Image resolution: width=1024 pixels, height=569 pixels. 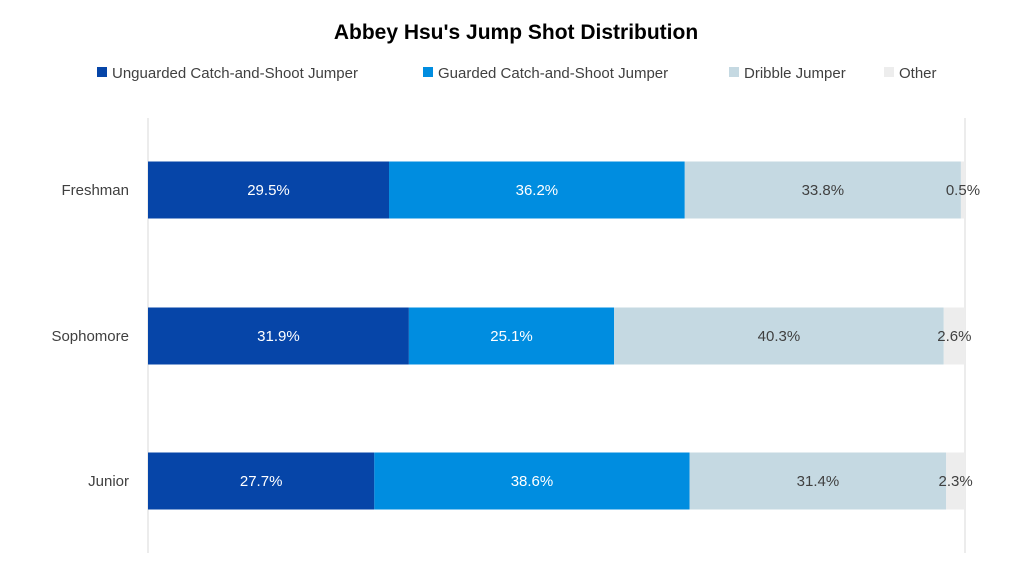 I want to click on data-label: 2.6%, so click(x=954, y=336).